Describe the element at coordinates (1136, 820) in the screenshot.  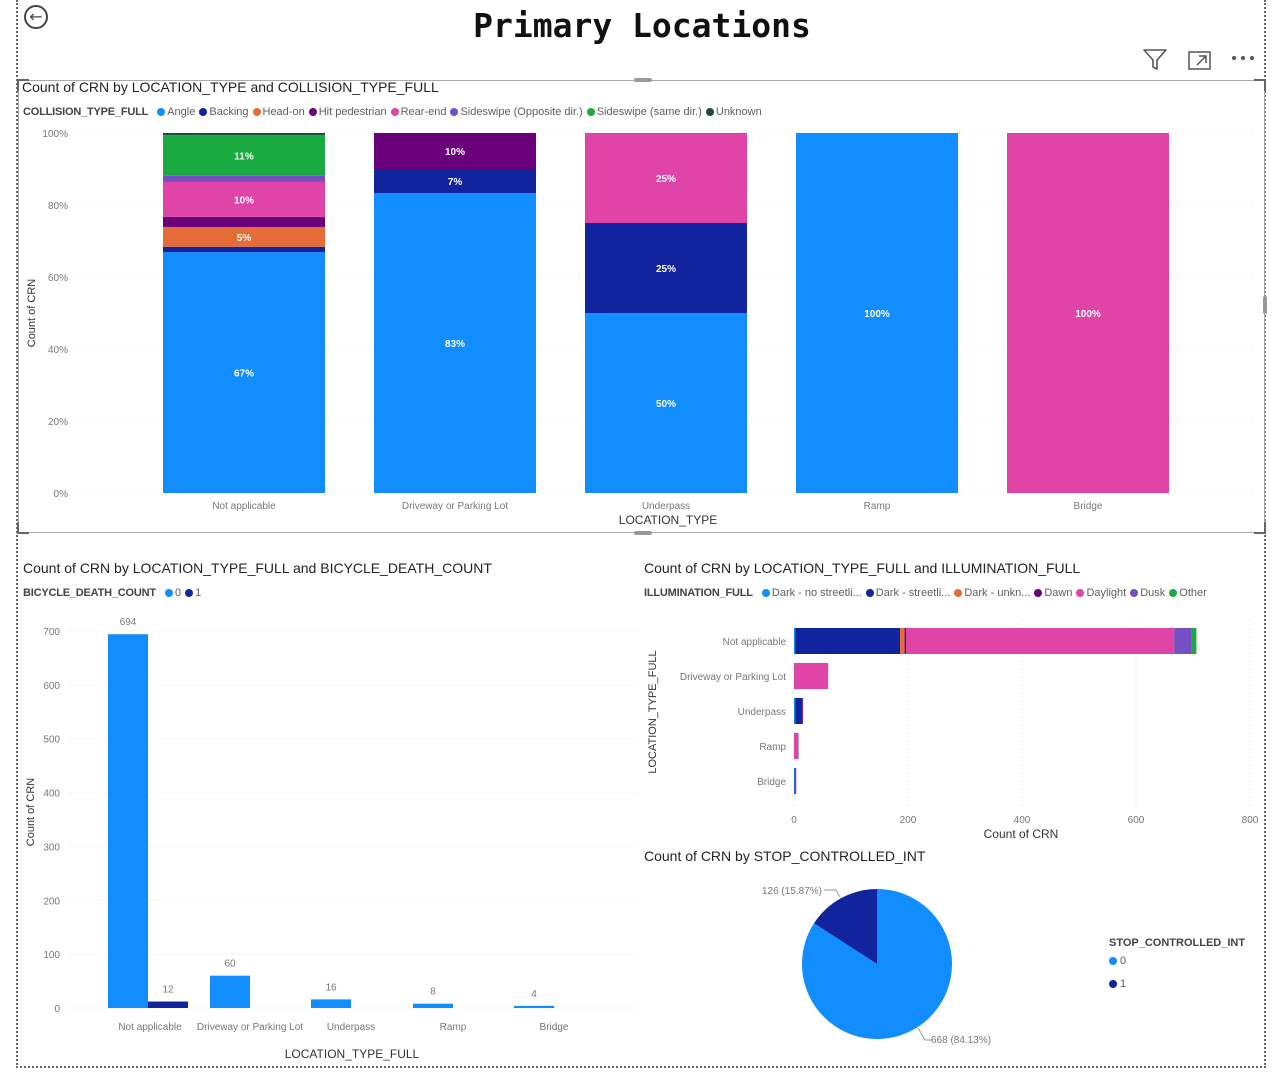
I see `x-tick-label: 600` at that location.